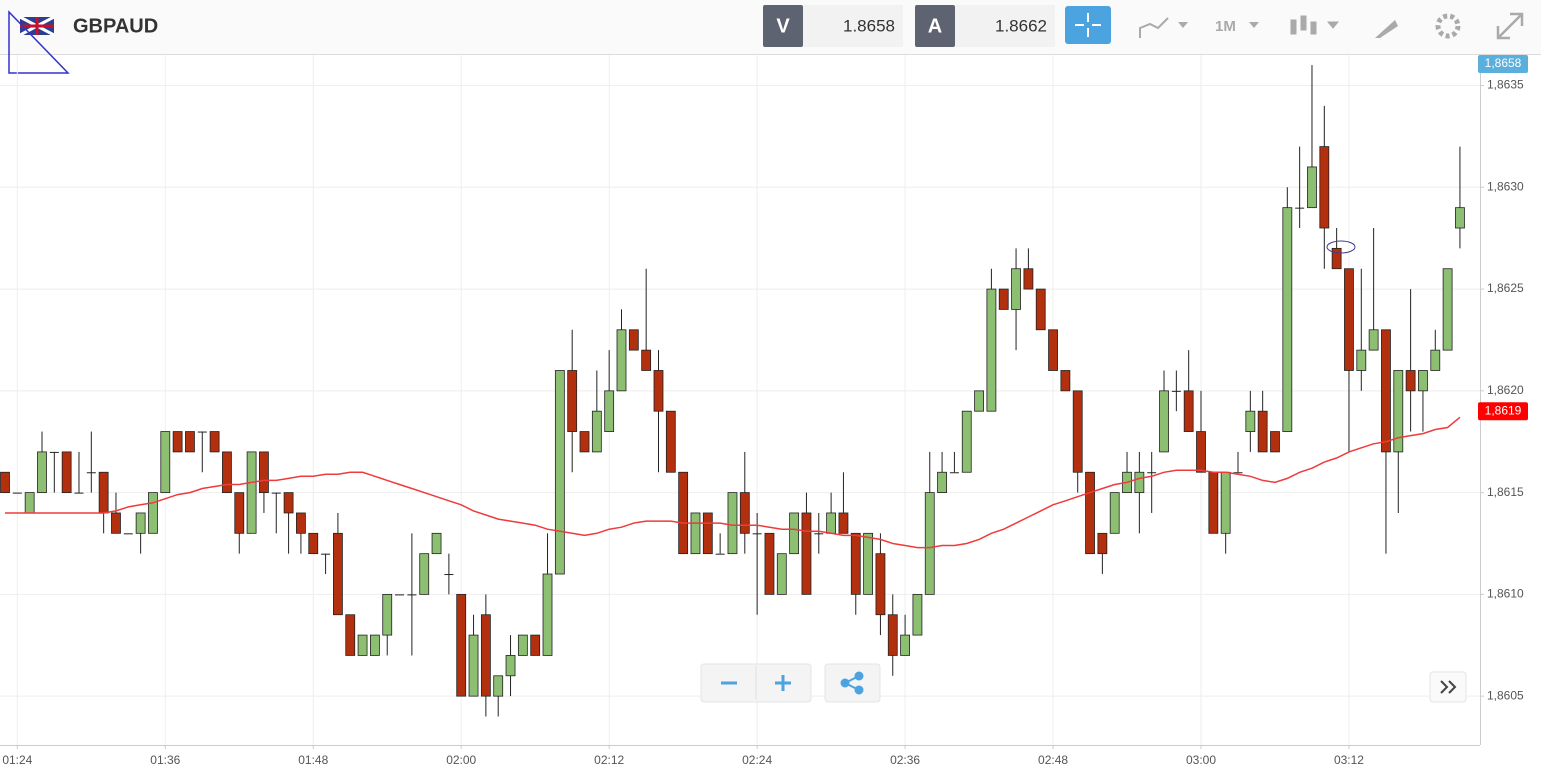 This screenshot has width=1541, height=780. I want to click on x-tick-label: 01:36, so click(165, 760).